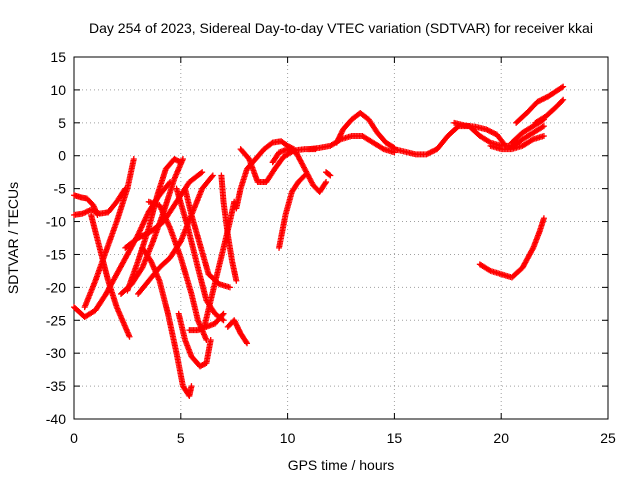  Describe the element at coordinates (13, 238) in the screenshot. I see `y-axis-label: SDTVAR / TECUs` at that location.